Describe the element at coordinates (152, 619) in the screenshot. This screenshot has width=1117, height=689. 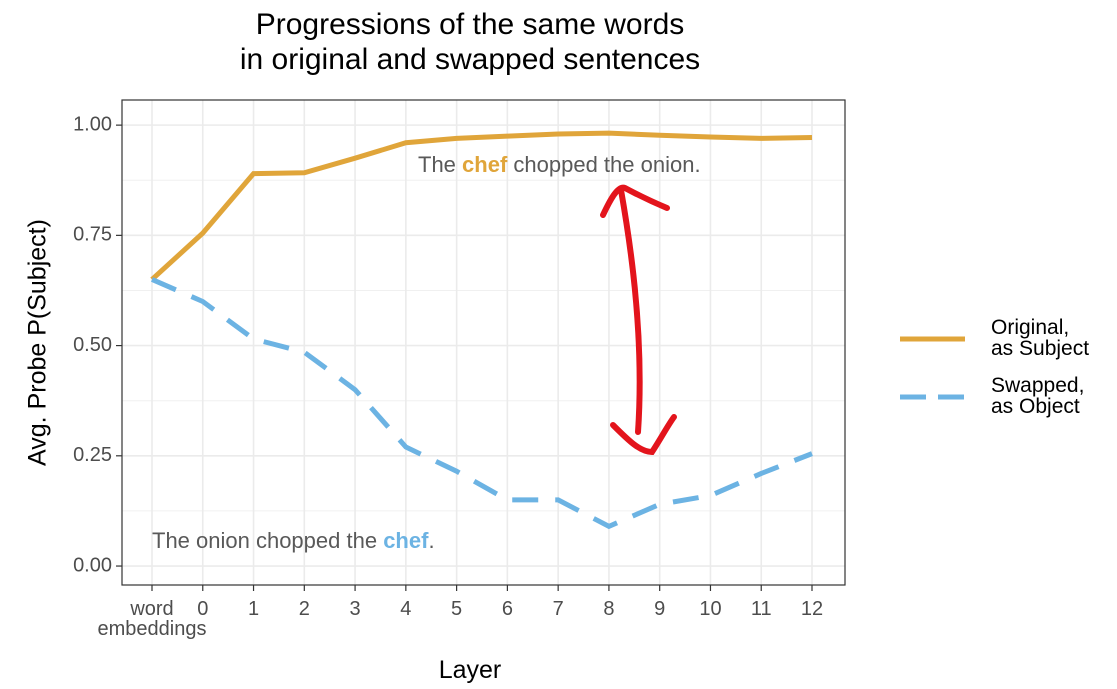
I see `x-tick-label: word embeddings` at that location.